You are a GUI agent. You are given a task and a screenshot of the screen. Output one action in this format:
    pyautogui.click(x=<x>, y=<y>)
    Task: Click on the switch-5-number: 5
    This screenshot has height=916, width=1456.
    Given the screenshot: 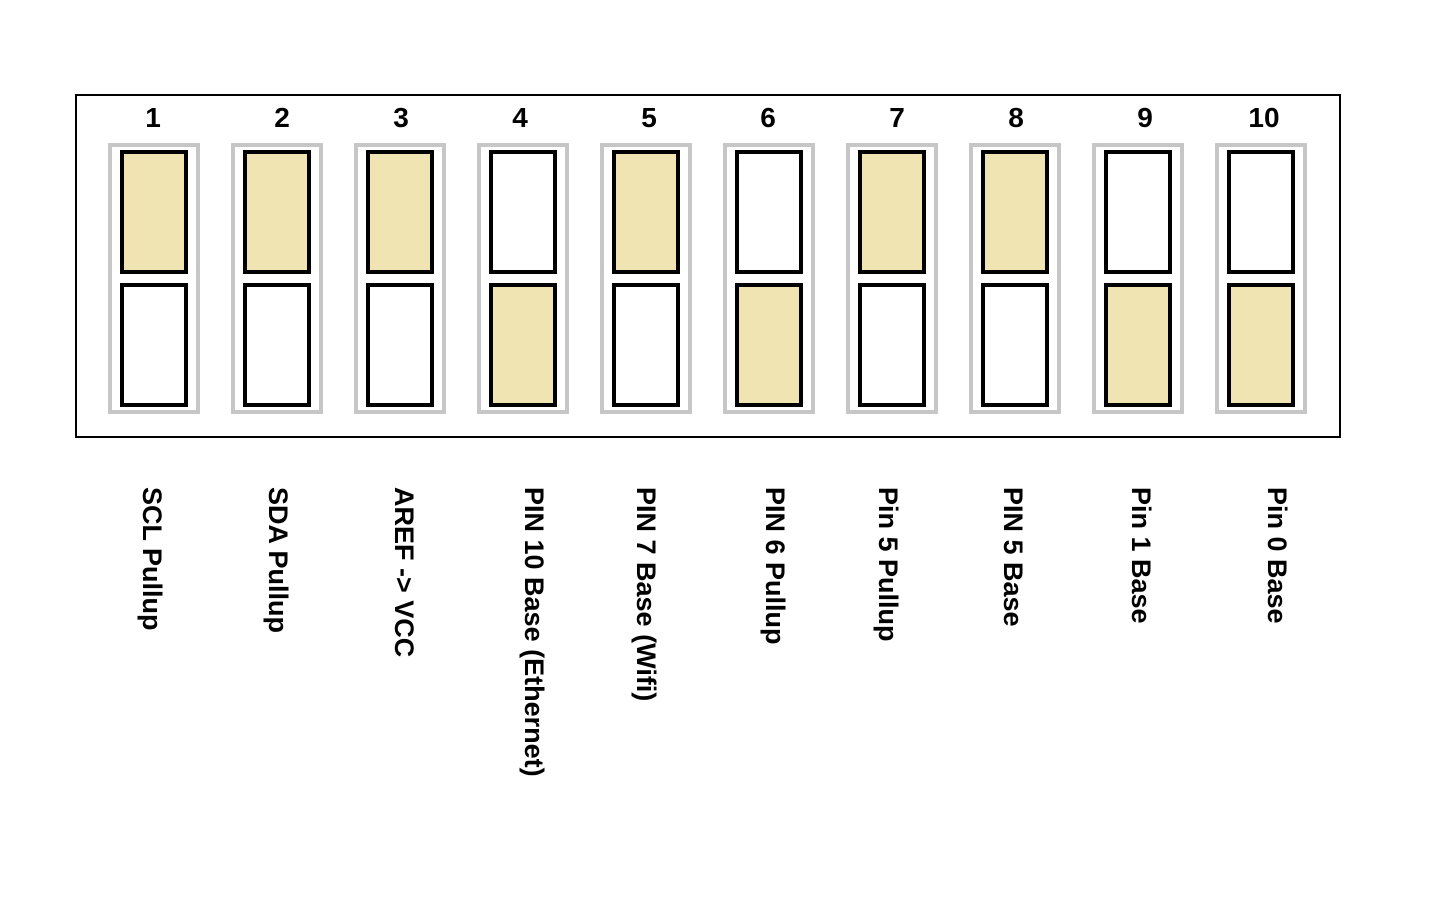 What is the action you would take?
    pyautogui.click(x=649, y=117)
    